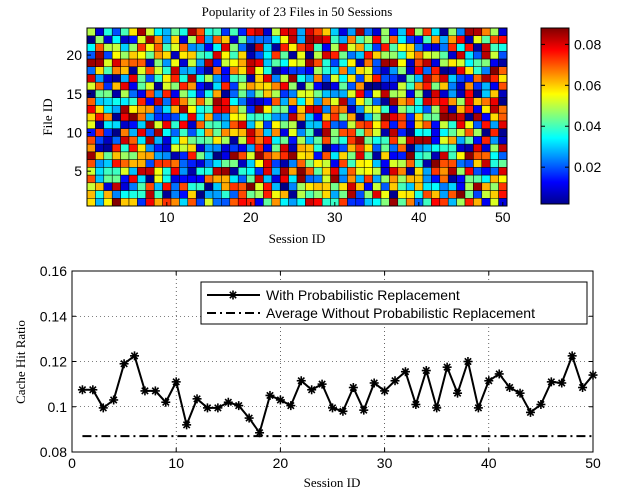 The height and width of the screenshot is (494, 617). Describe the element at coordinates (335, 213) in the screenshot. I see `heatmap-x-ticks: 10 20 30 40 50` at that location.